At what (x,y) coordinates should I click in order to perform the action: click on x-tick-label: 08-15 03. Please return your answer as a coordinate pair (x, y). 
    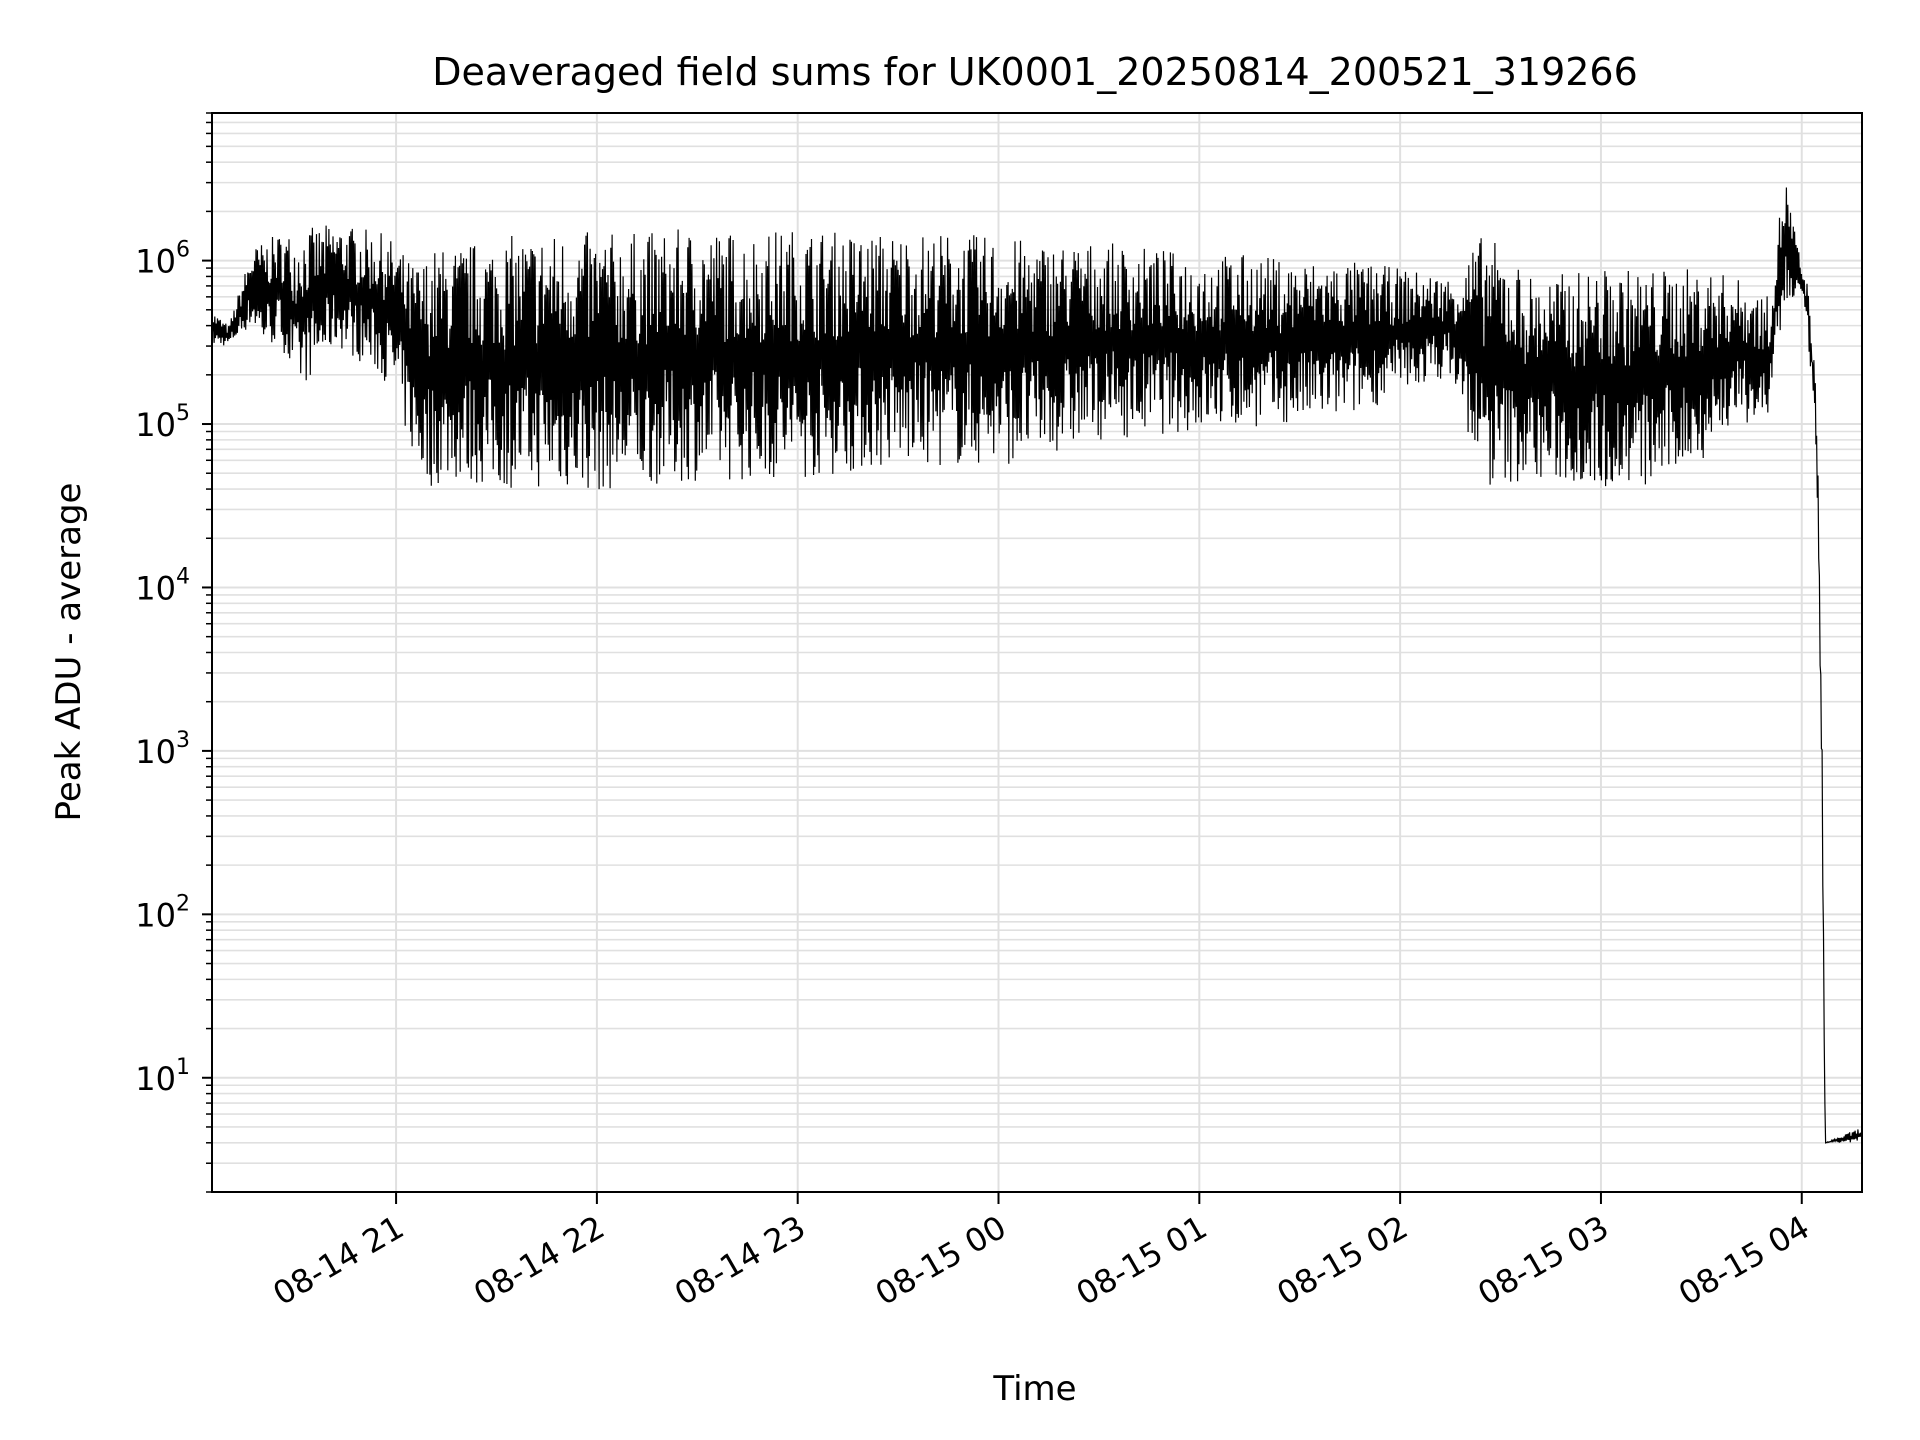
    Looking at the image, I should click on (1543, 1260).